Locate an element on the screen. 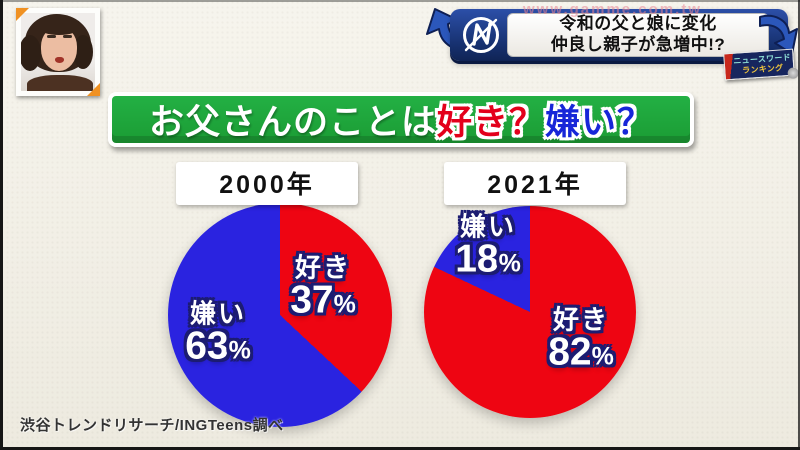 The height and width of the screenshot is (450, 800). slice-label-dislike-2000: 嫌い 63% is located at coordinates (218, 333).